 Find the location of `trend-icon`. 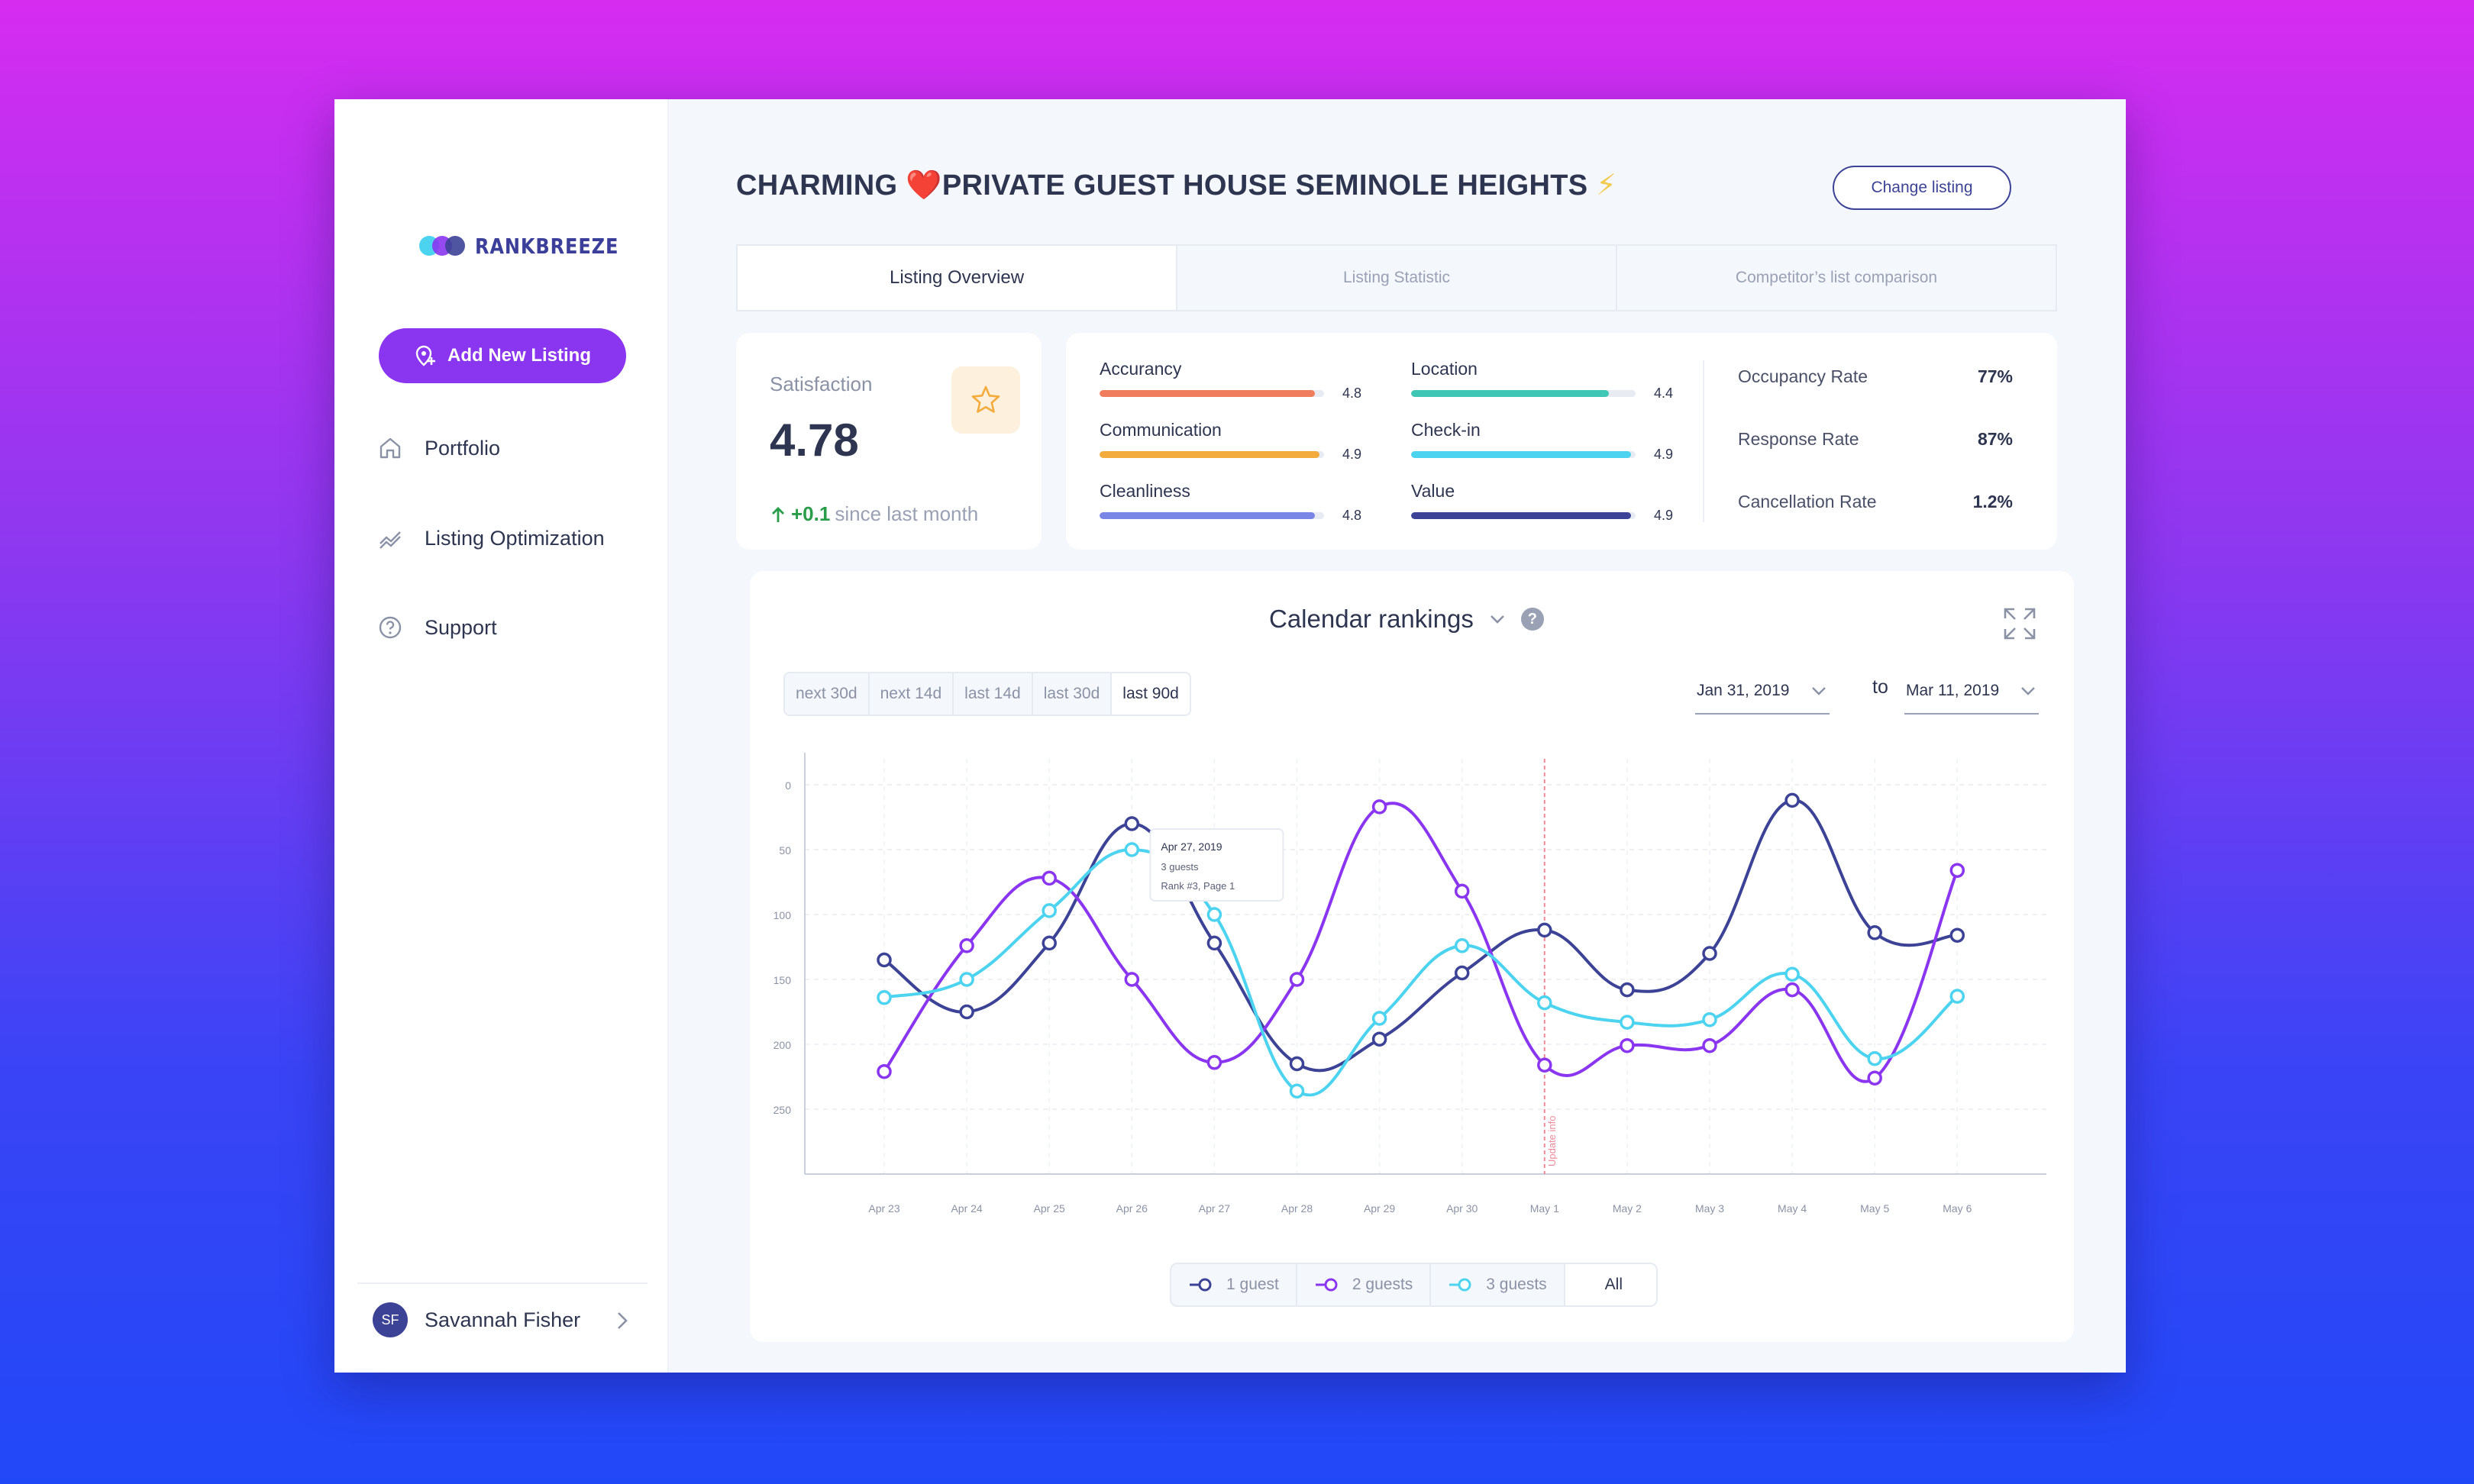

trend-icon is located at coordinates (390, 540).